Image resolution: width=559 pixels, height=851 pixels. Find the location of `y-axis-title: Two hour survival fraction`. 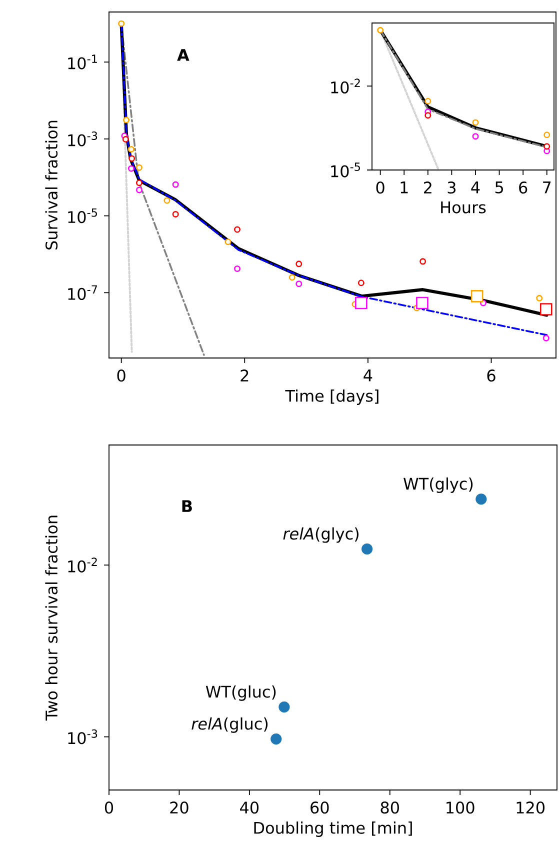

y-axis-title: Two hour survival fraction is located at coordinates (51, 618).